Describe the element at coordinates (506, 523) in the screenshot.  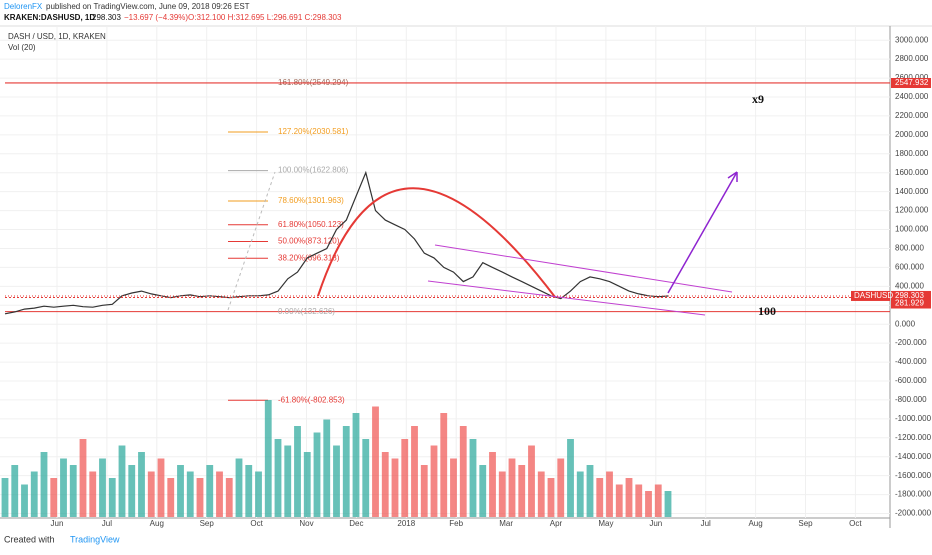
I see `x-tick-label: Mar` at that location.